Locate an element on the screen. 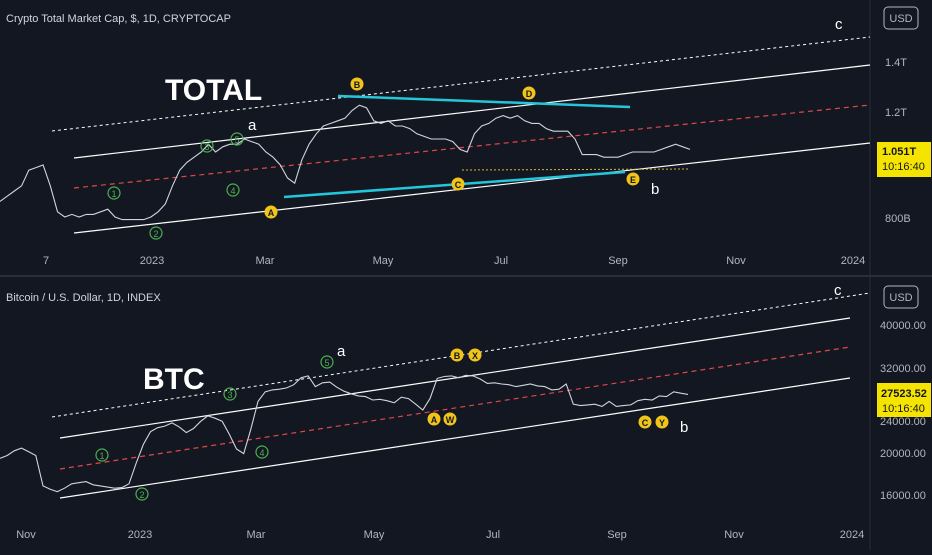  total-trendline-top-cyan is located at coordinates (484, 101).